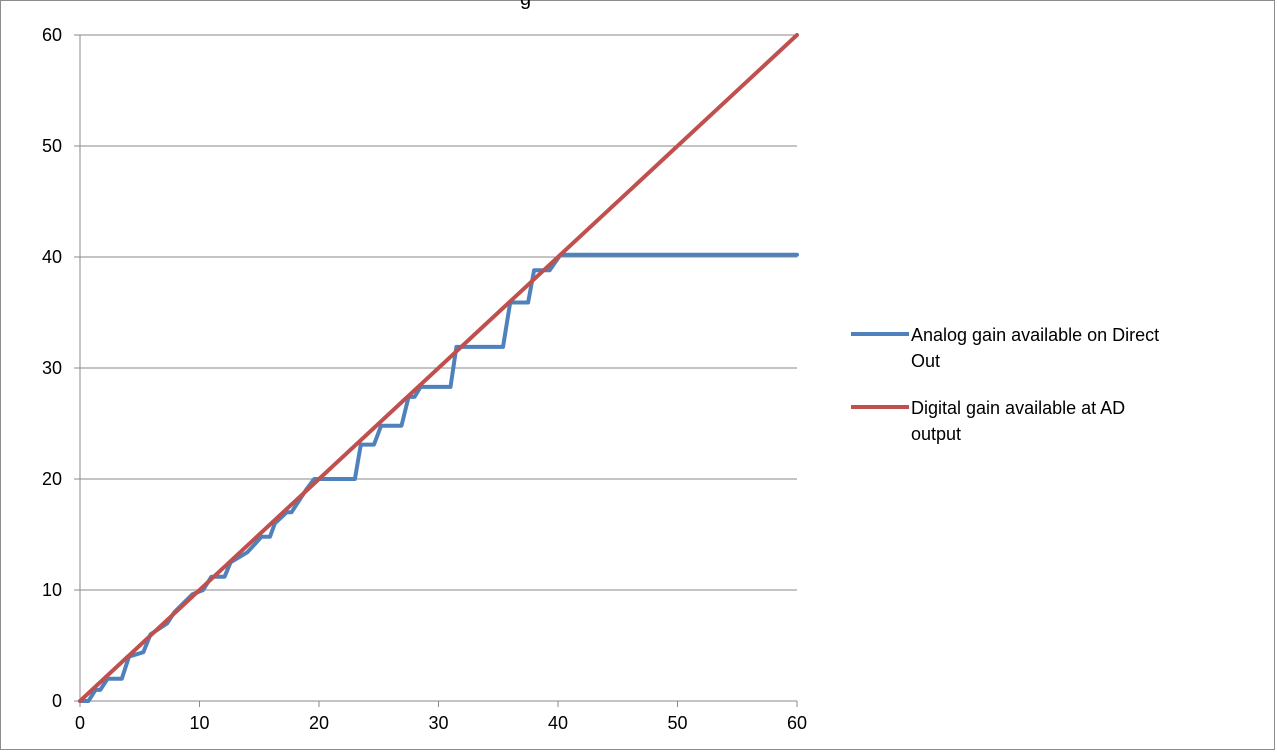 The width and height of the screenshot is (1277, 752). I want to click on legend-label-1-line-1: Analog gain available on Direct, so click(1035, 335).